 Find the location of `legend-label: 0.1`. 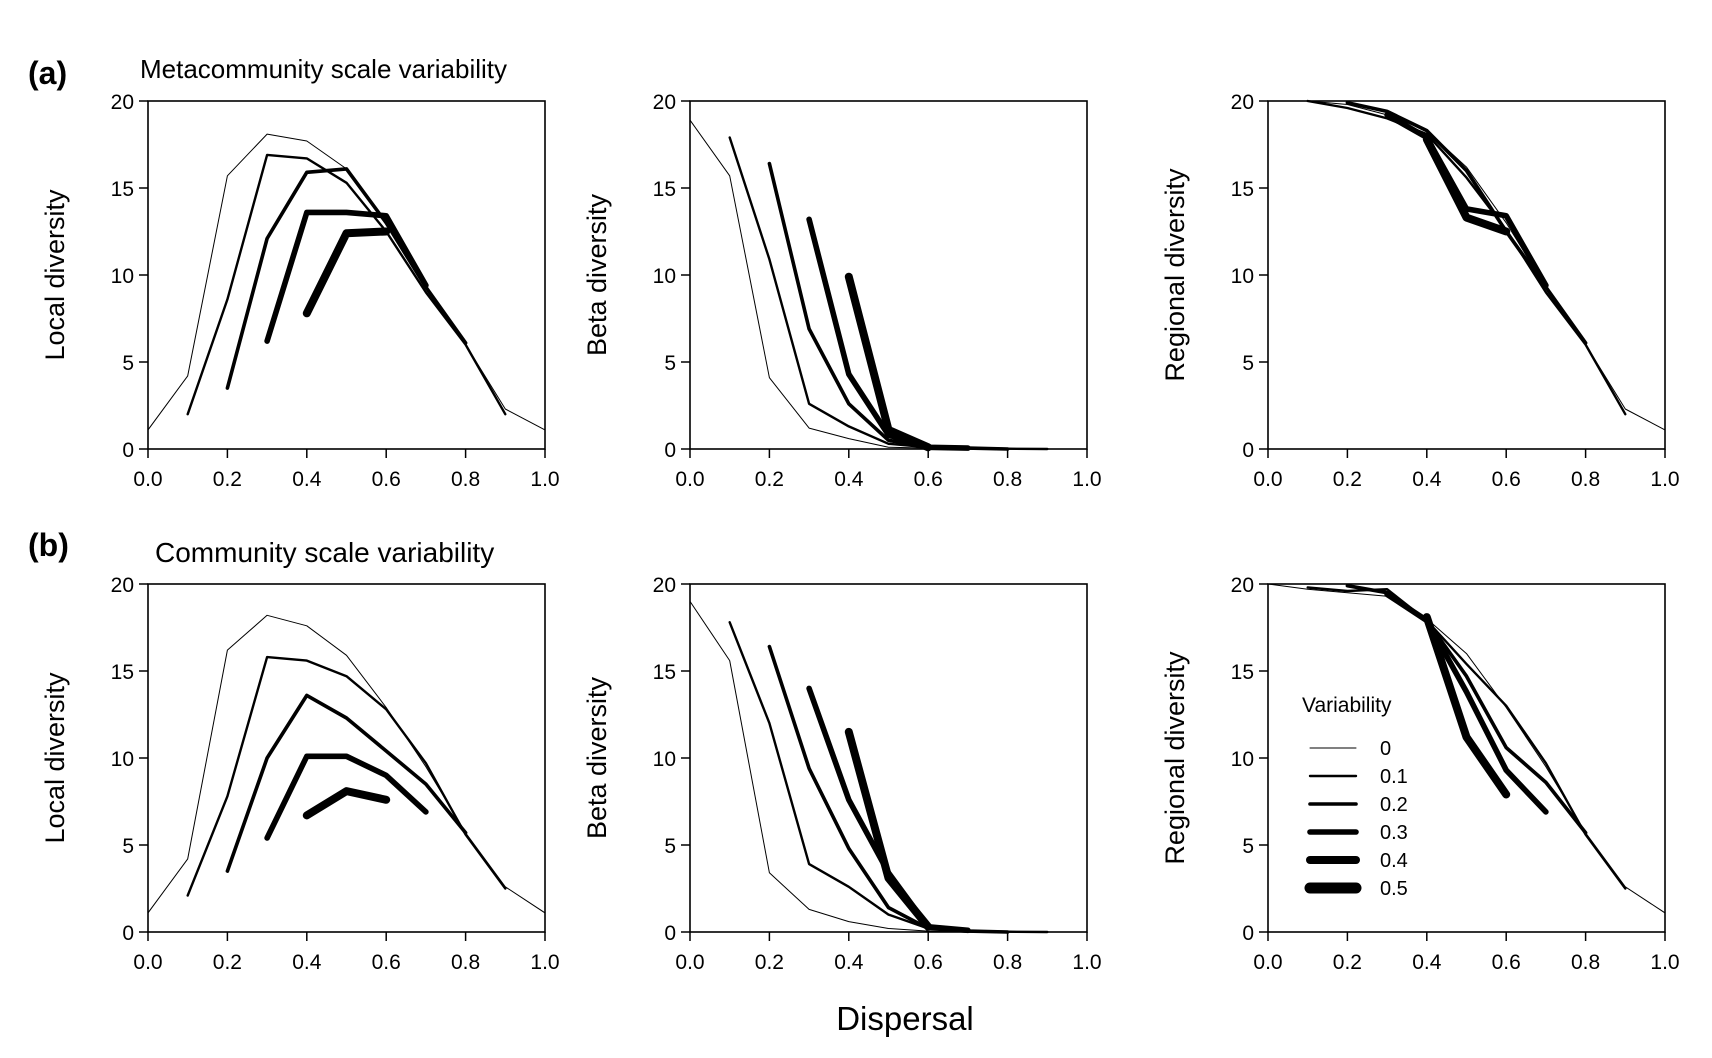

legend-label: 0.1 is located at coordinates (1394, 777).